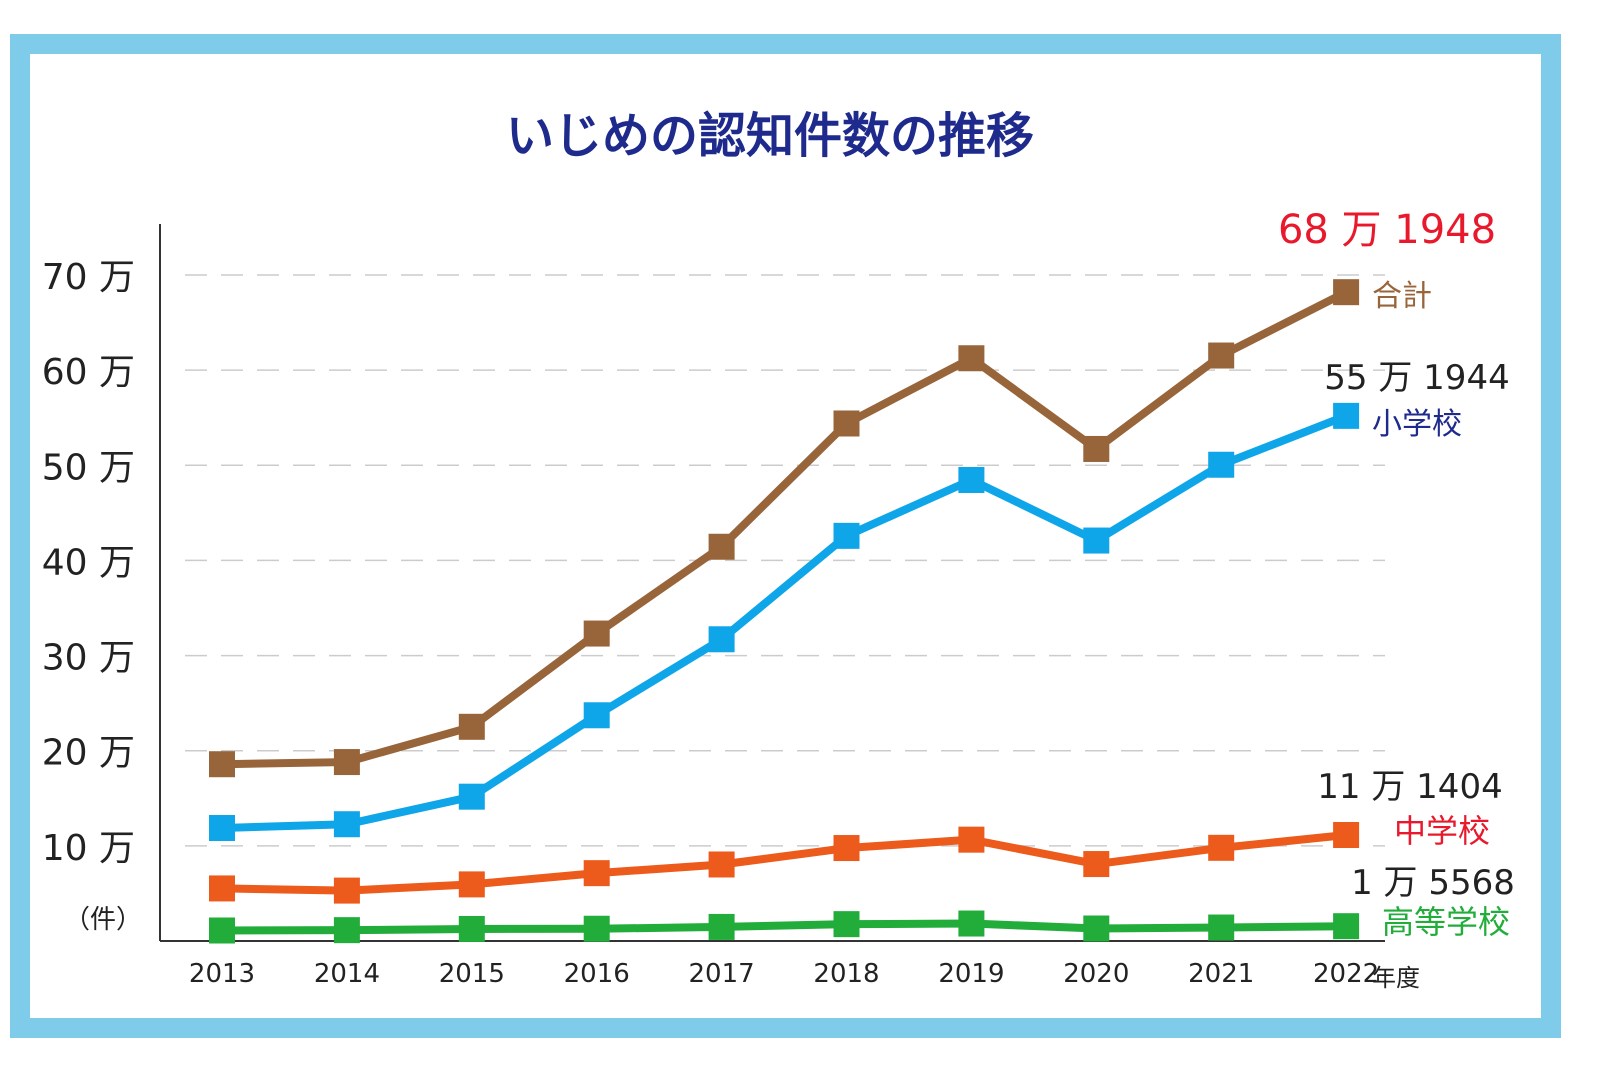 The width and height of the screenshot is (1600, 1084). I want to click on x-tick-labels: 2013 2014 2015 2016 2017 2018 2019 2020 2021 2022, so click(784, 974).